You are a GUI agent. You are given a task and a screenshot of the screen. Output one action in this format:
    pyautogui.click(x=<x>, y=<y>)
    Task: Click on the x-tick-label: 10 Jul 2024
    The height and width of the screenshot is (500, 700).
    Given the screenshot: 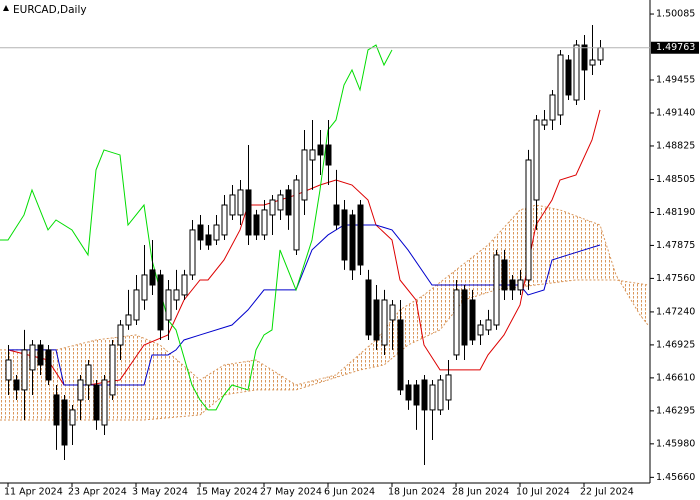 What is the action you would take?
    pyautogui.click(x=543, y=492)
    